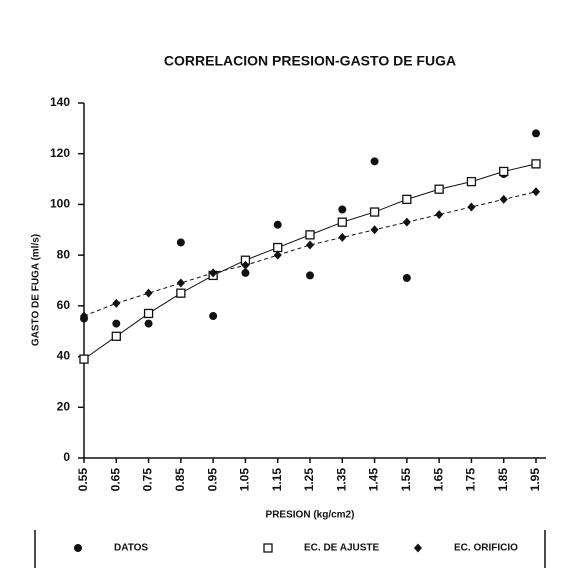 This screenshot has width=572, height=581. I want to click on y-tick-label: 140, so click(60, 102).